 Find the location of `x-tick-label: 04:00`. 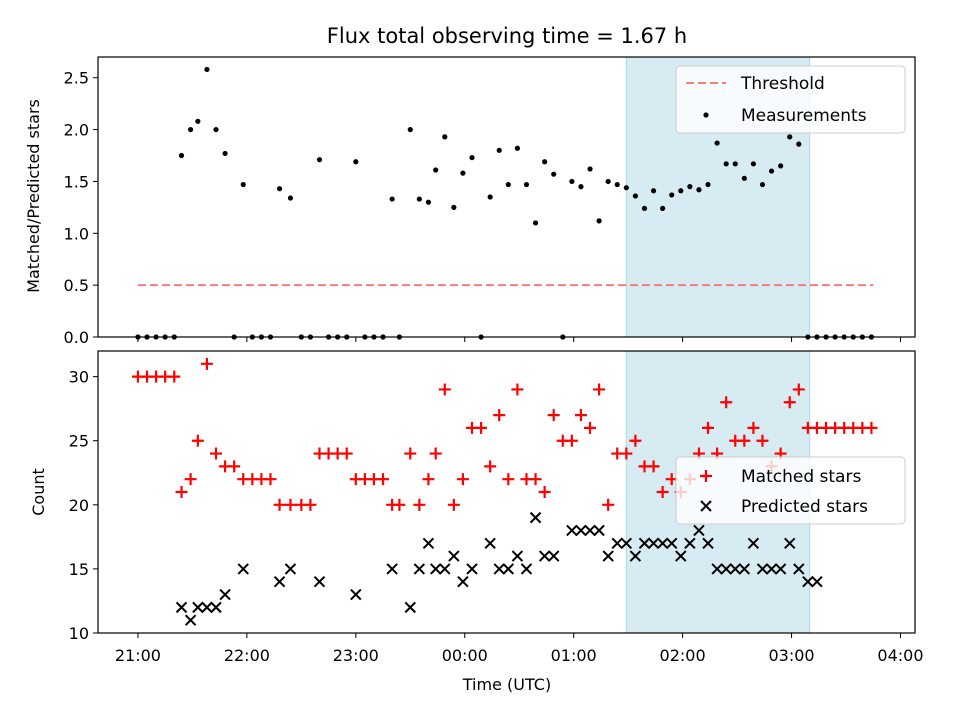

x-tick-label: 04:00 is located at coordinates (900, 655).